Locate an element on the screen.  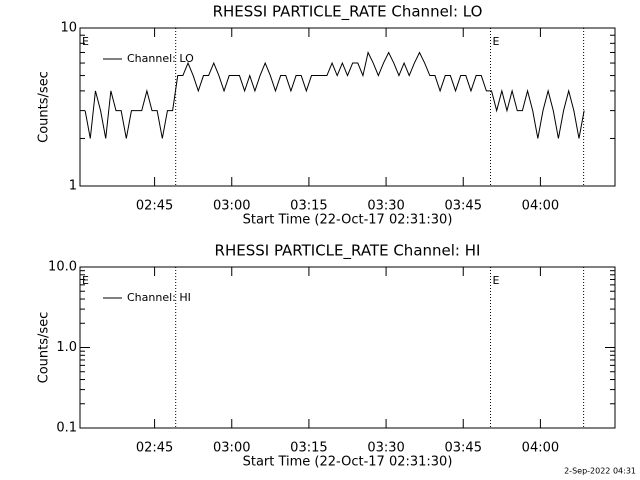
y-tick-label: 1 is located at coordinates (73, 186).